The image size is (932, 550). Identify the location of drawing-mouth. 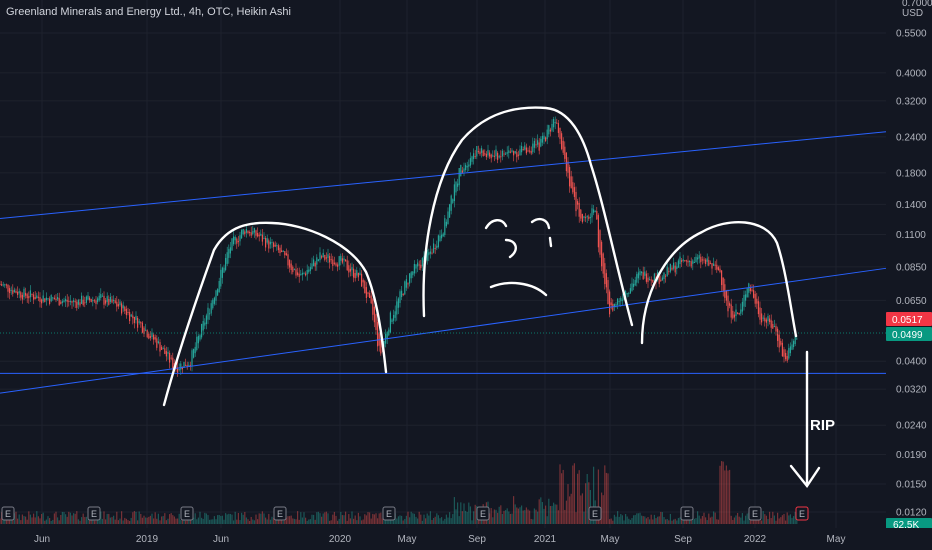
(518, 289).